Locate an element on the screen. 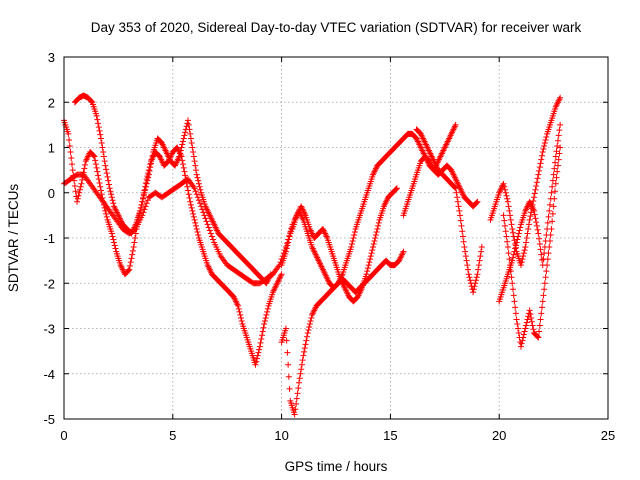 This screenshot has height=480, width=640. series-track-e is located at coordinates (368, 206).